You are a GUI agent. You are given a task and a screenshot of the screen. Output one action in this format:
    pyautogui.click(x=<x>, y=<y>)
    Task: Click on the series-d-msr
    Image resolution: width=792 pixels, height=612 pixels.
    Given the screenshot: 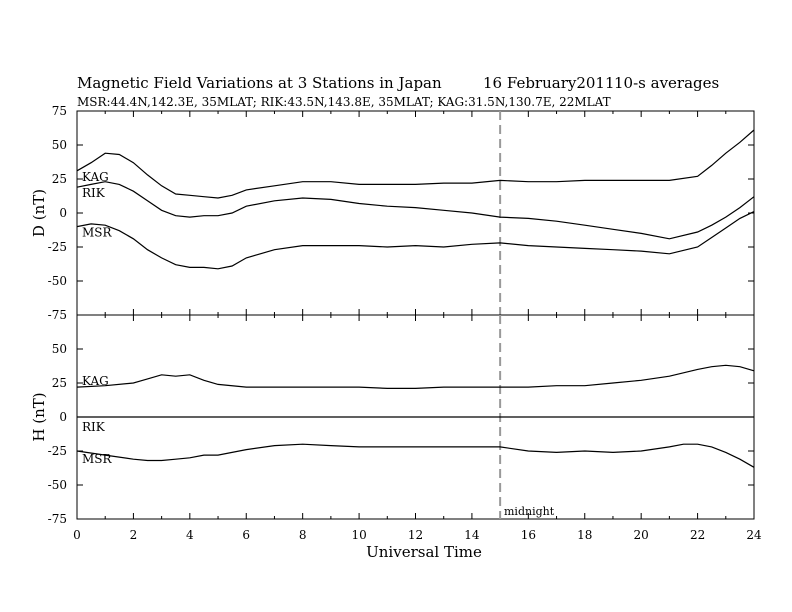 What is the action you would take?
    pyautogui.click(x=415, y=240)
    